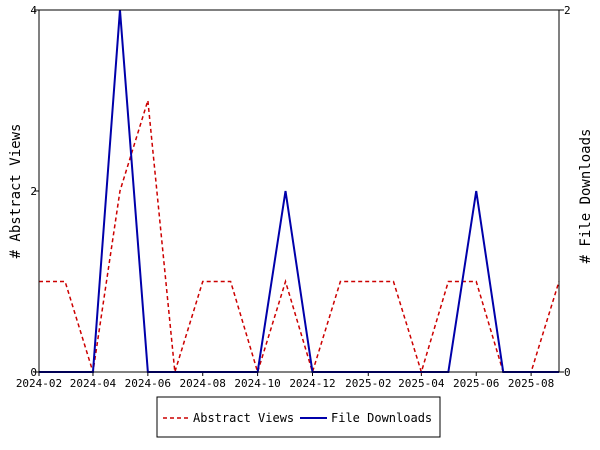  What do you see at coordinates (567, 372) in the screenshot?
I see `y-right-tick-label: 0` at bounding box center [567, 372].